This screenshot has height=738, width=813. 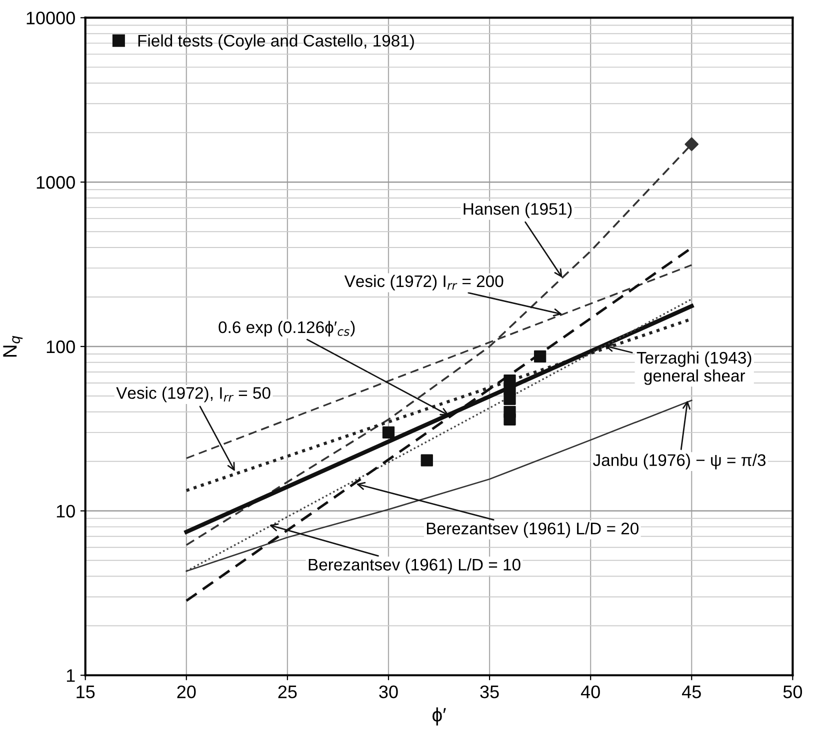 What do you see at coordinates (60, 347) in the screenshot?
I see `y-tick-label: 100` at bounding box center [60, 347].